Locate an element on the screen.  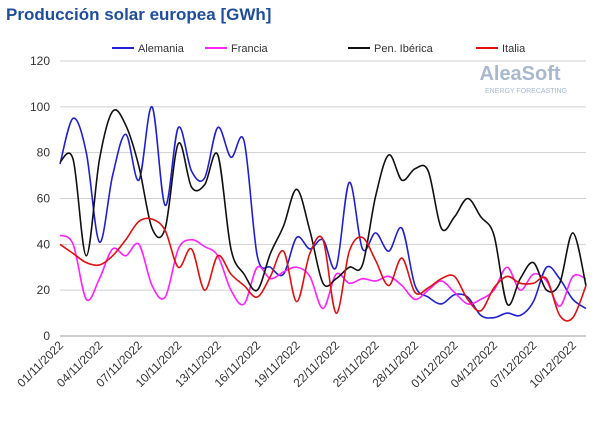
chart-title: Producción solar europea [GWh] is located at coordinates (138, 14).